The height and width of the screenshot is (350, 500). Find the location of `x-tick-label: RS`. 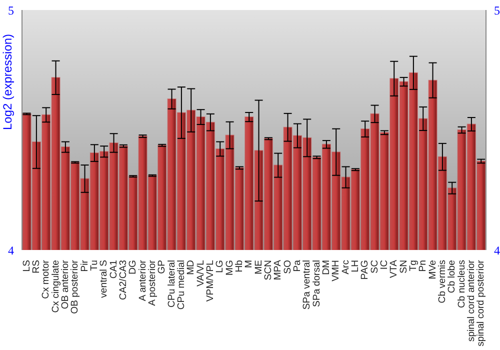

x-tick-label: RS is located at coordinates (36, 267).